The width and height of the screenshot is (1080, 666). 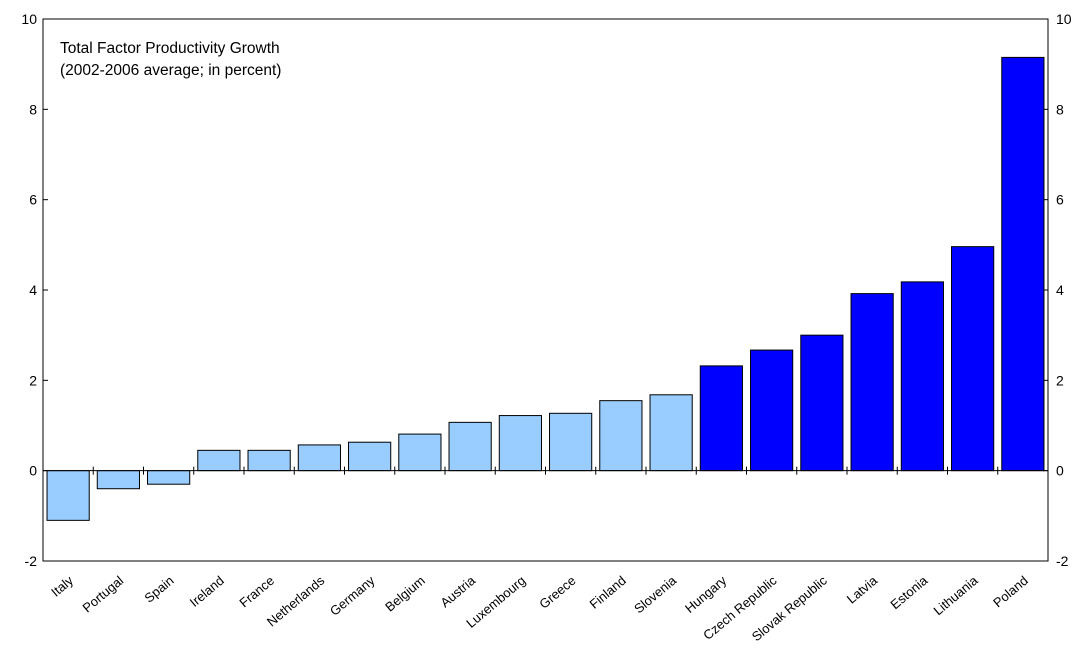 I want to click on bar-hungary, so click(x=721, y=418).